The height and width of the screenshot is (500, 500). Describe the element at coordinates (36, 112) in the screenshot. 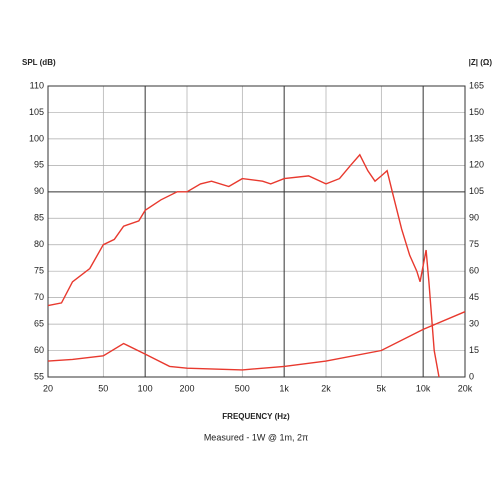

I see `y-tick-label: 105` at that location.